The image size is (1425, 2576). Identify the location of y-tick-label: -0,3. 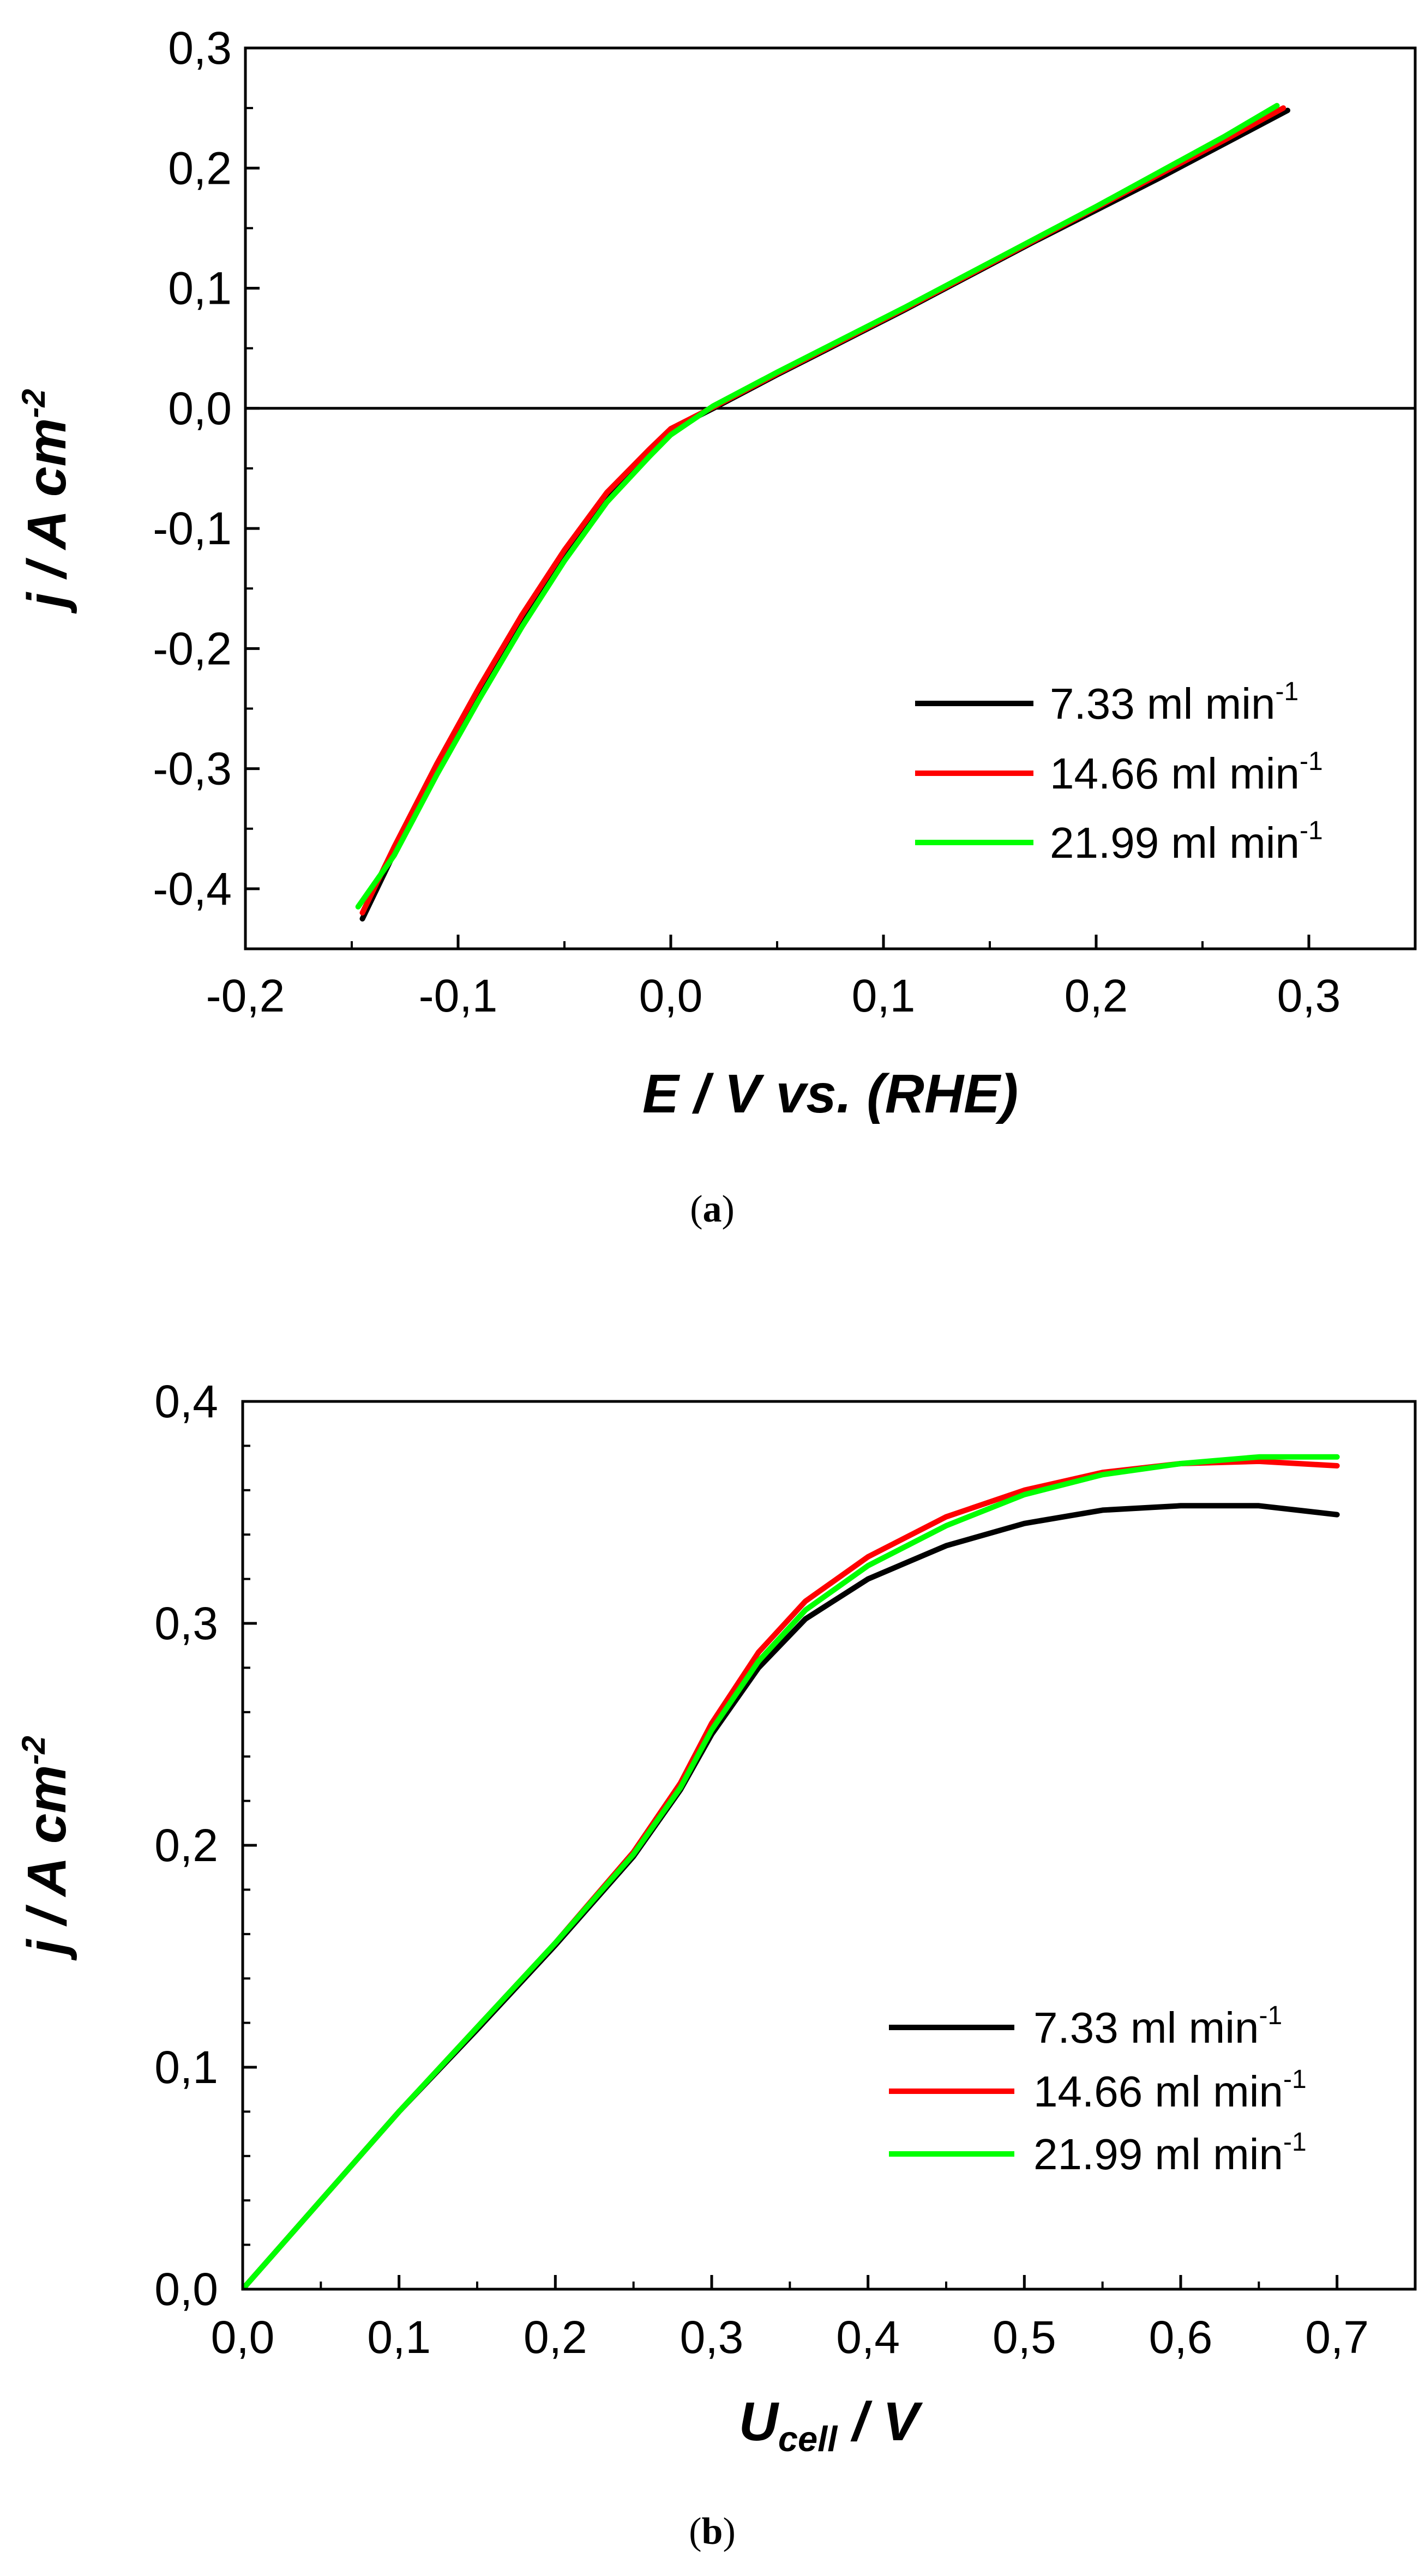
(192, 769).